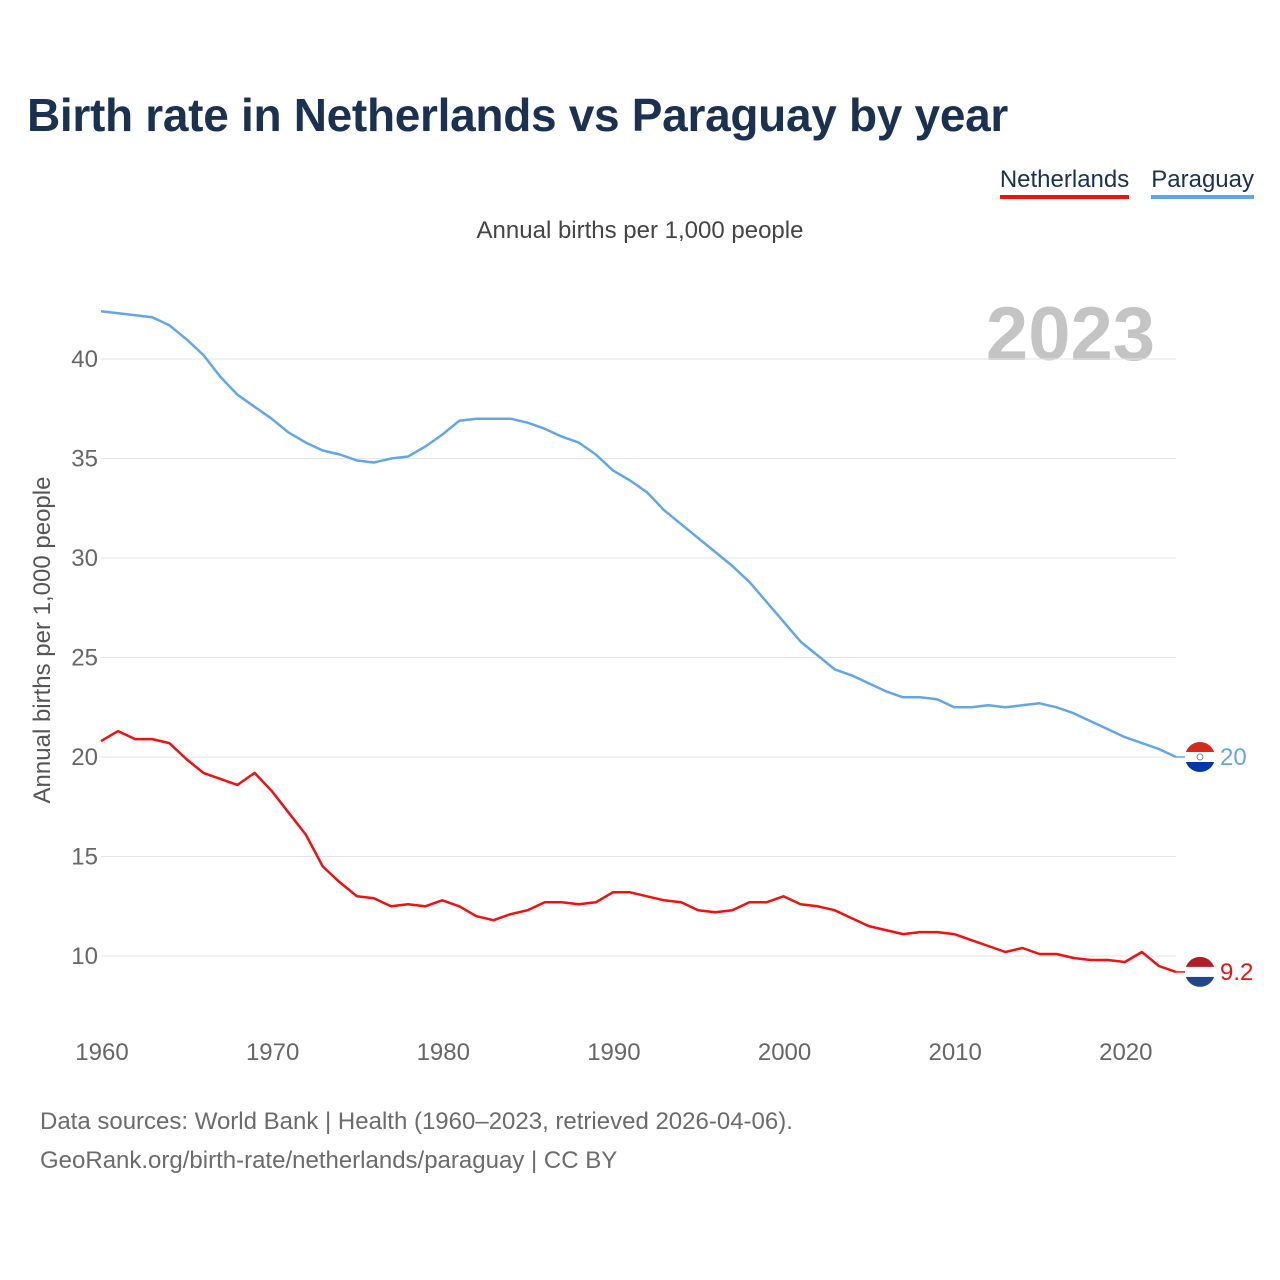 This screenshot has width=1280, height=1280. What do you see at coordinates (84, 757) in the screenshot?
I see `y-tick-label: 20` at bounding box center [84, 757].